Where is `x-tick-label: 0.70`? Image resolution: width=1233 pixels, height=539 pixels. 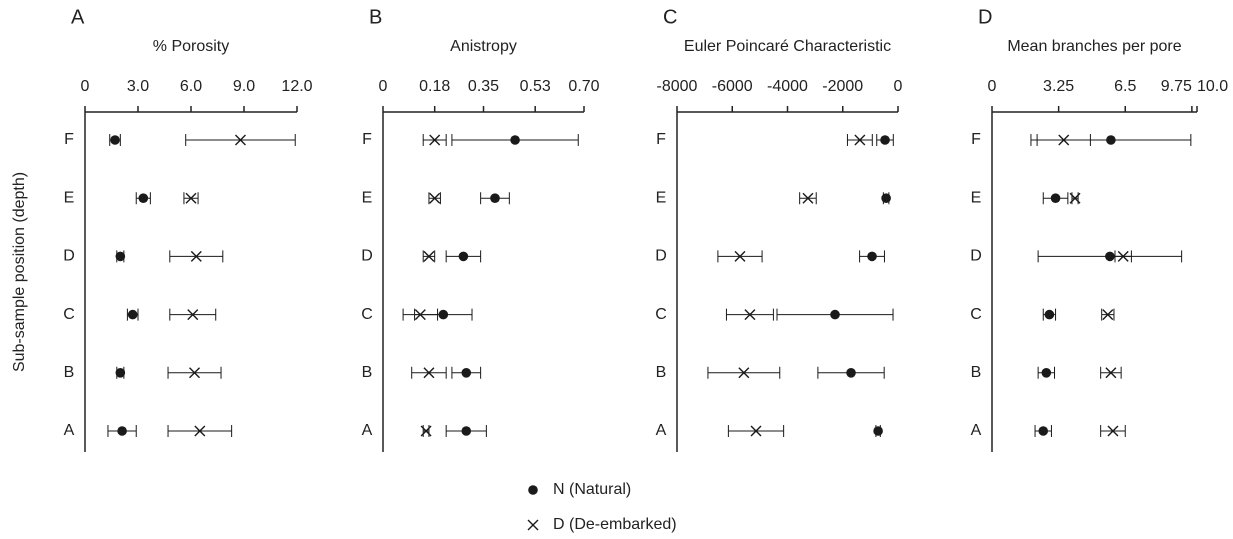 x-tick-label: 0.70 is located at coordinates (583, 86).